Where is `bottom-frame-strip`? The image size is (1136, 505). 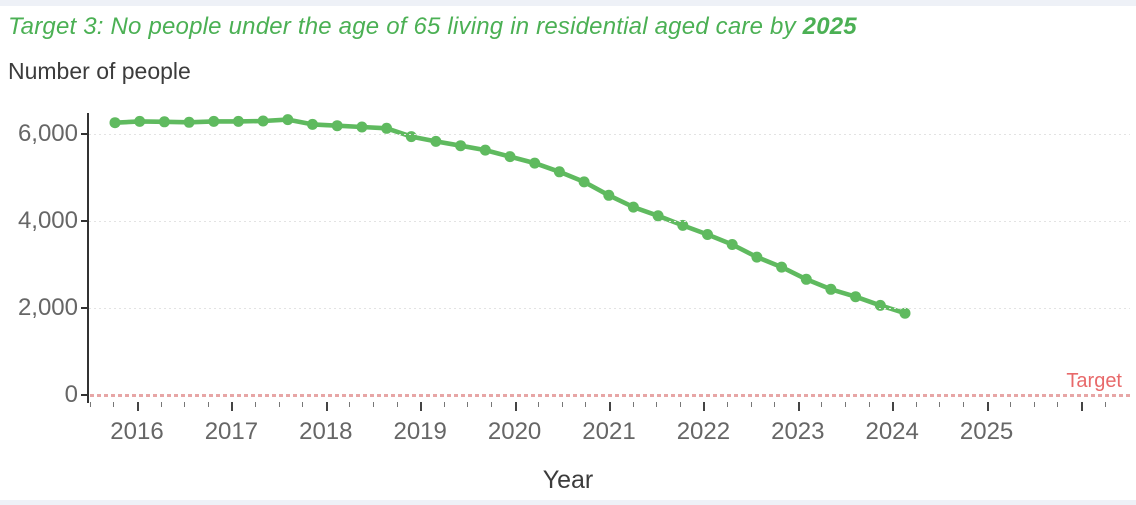
bottom-frame-strip is located at coordinates (568, 502).